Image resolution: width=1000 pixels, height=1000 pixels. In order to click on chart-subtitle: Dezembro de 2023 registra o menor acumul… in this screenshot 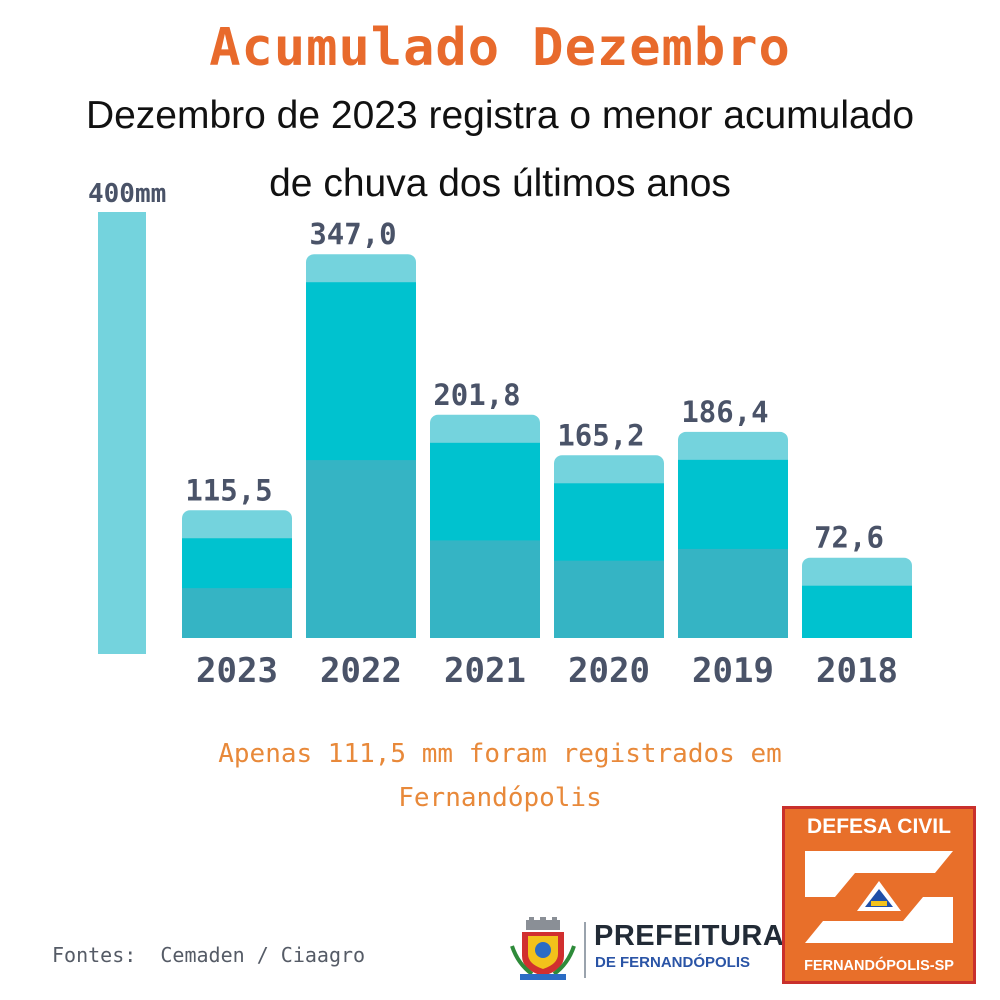, I will do `click(500, 150)`.